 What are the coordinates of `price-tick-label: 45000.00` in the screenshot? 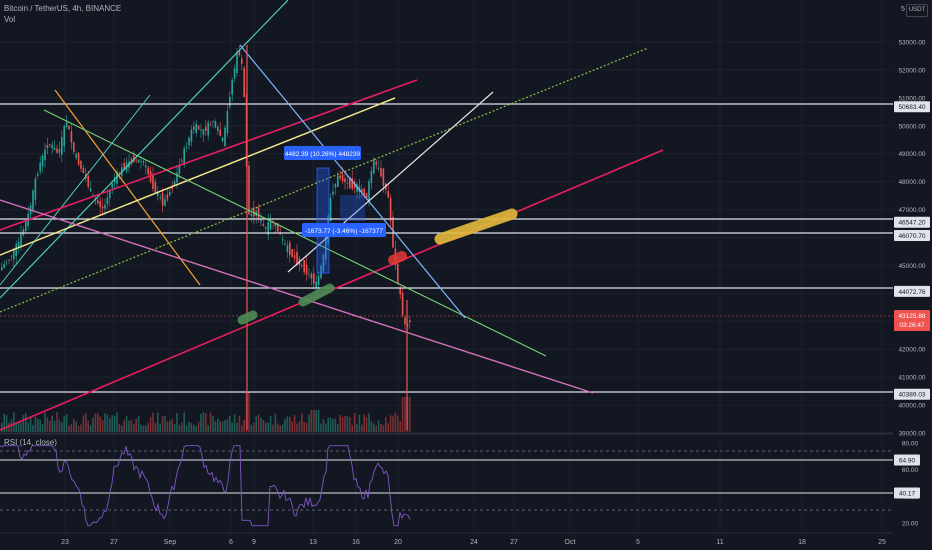 It's located at (911, 266).